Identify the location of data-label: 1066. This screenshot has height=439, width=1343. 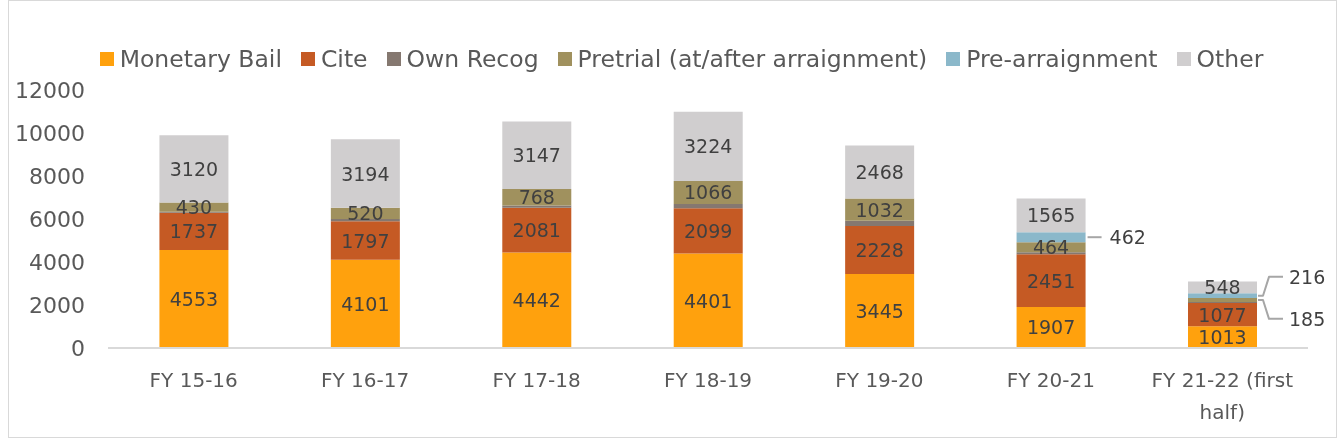
(708, 192).